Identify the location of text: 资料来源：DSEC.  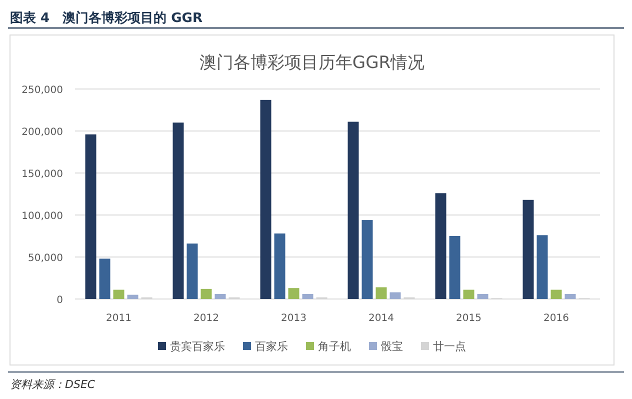
(53, 384).